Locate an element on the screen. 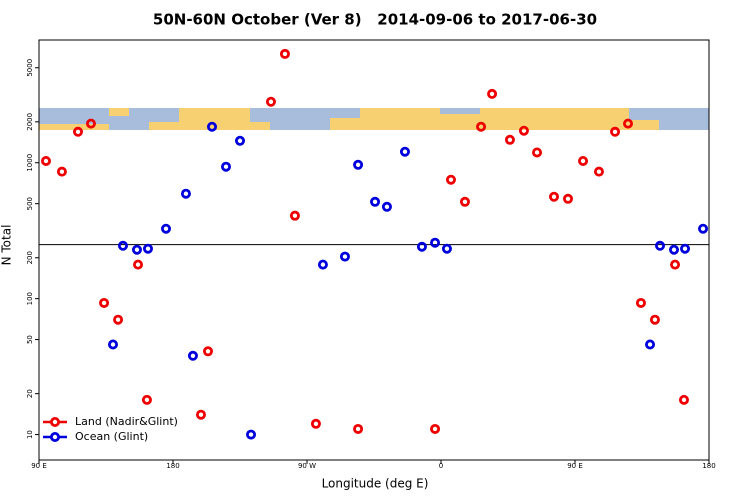 The width and height of the screenshot is (750, 504). legend-label: Ocean (Glint) is located at coordinates (111, 436).